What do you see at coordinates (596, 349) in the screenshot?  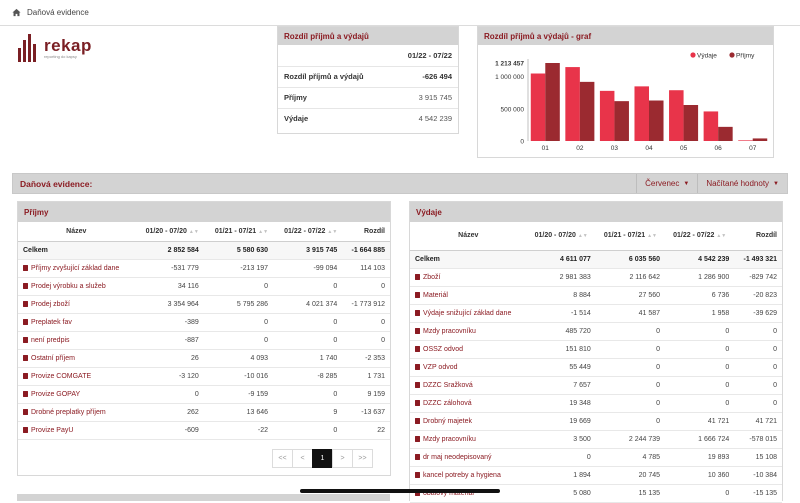 I see `table-row: OSSZ odvod 151 810 0 0 0` at bounding box center [596, 349].